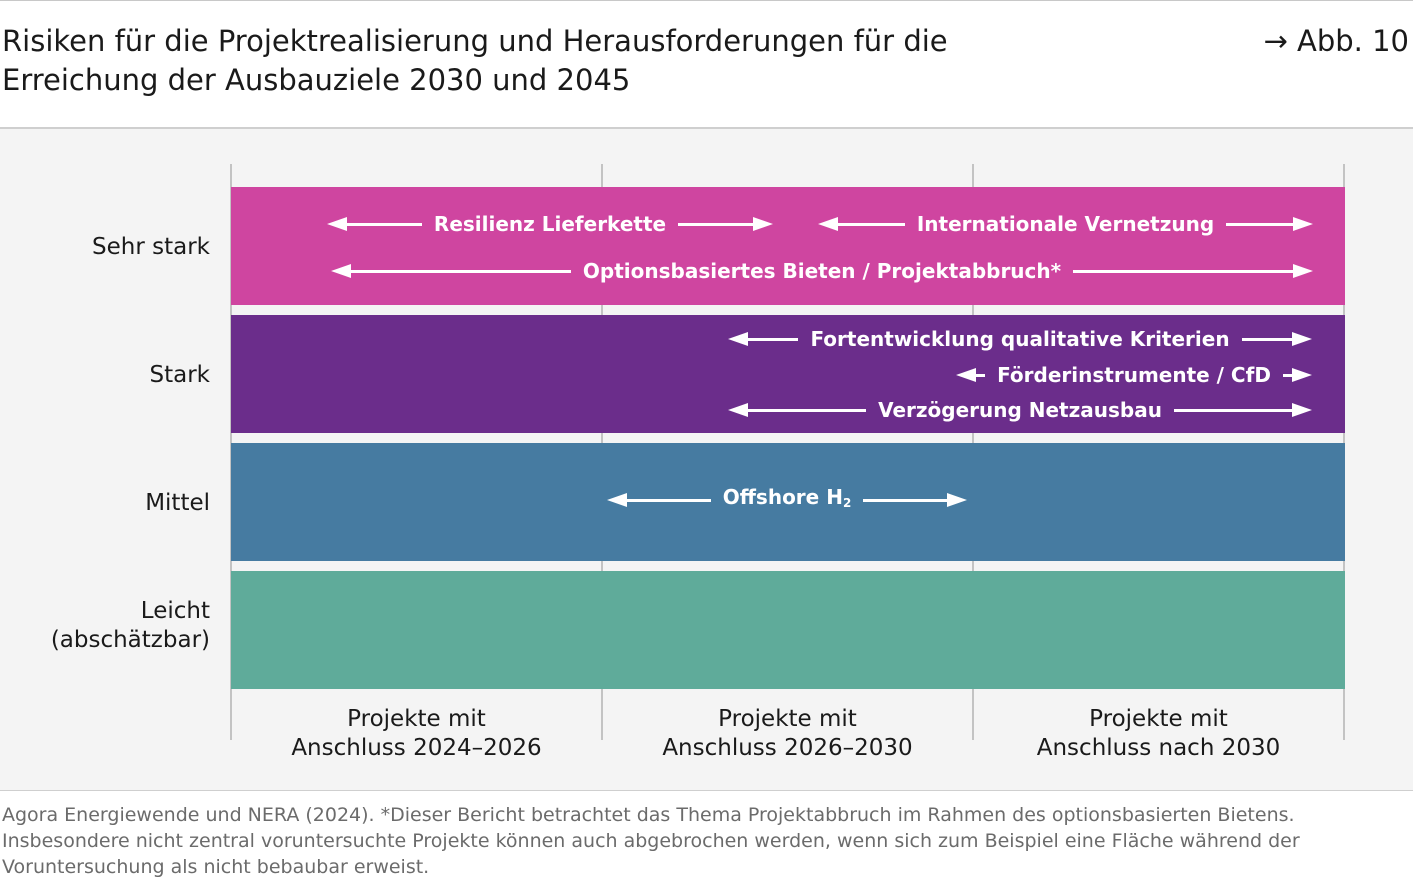 The width and height of the screenshot is (1413, 894). I want to click on arrow-label: Offshore H2, so click(787, 497).